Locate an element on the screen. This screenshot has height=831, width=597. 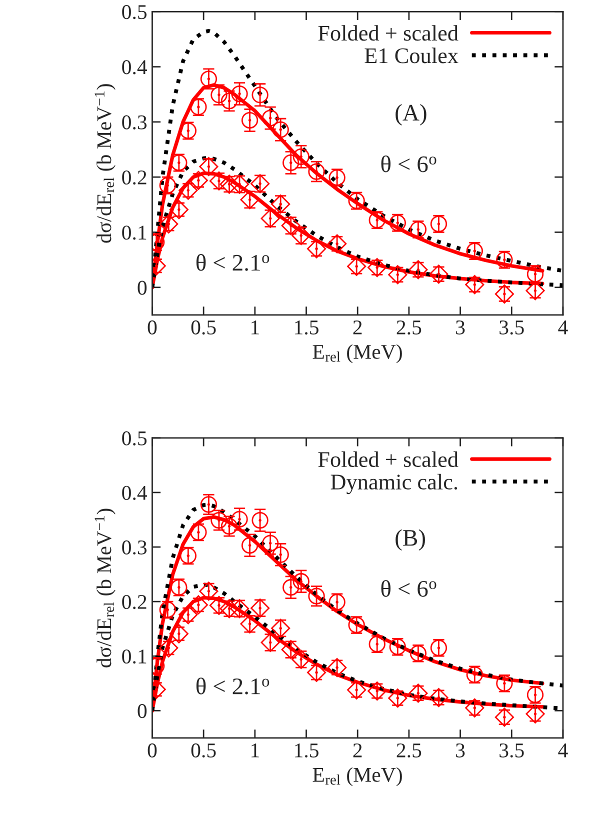
legend-label: Dynamic calc. is located at coordinates (394, 484).